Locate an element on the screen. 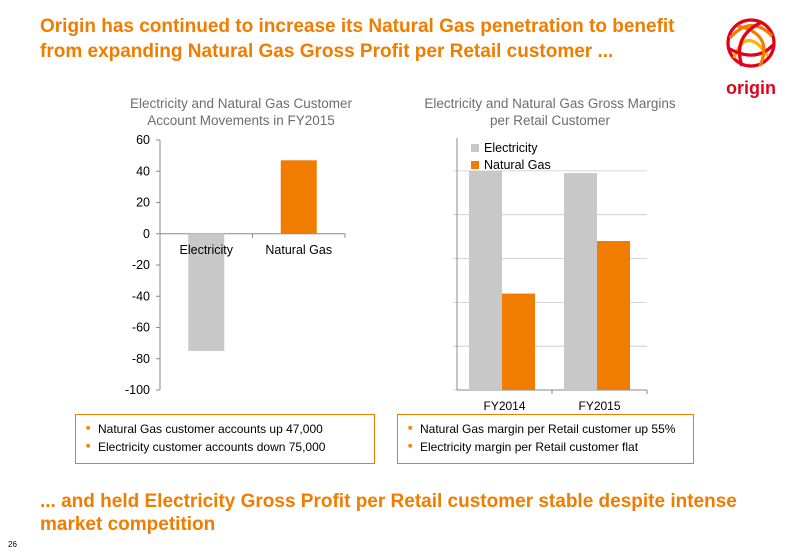  bar-natural-gas-fy2015 is located at coordinates (613, 315).